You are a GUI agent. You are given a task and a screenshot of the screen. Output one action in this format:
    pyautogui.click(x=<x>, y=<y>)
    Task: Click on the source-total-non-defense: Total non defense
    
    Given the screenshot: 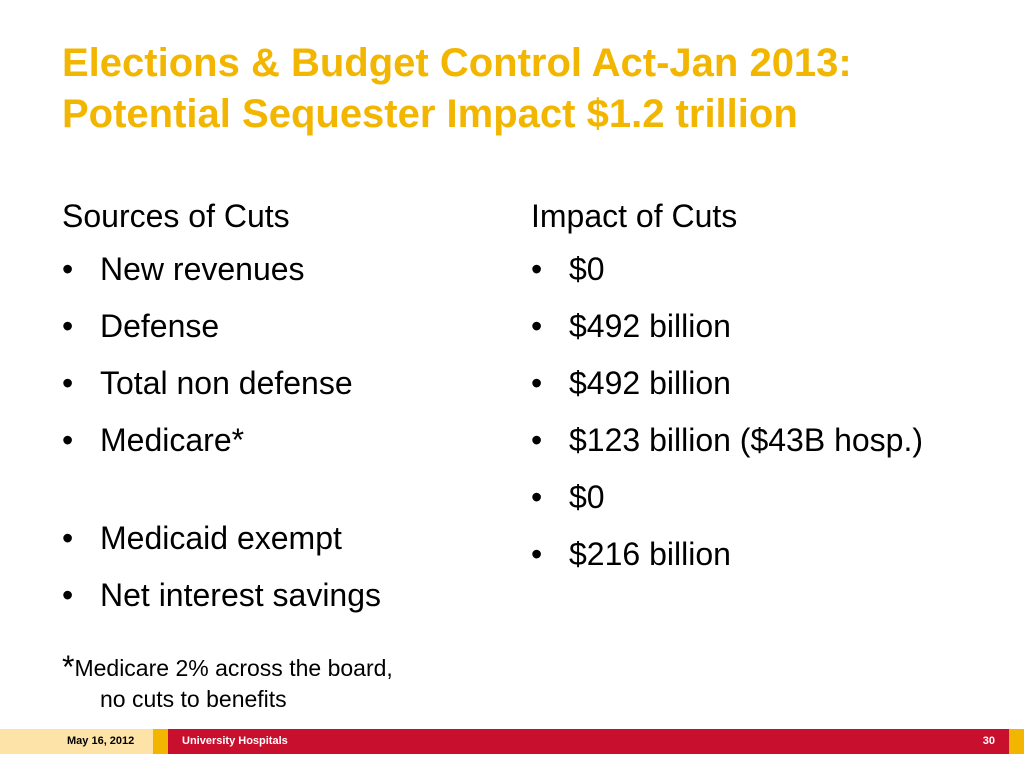 What is the action you would take?
    pyautogui.click(x=226, y=383)
    